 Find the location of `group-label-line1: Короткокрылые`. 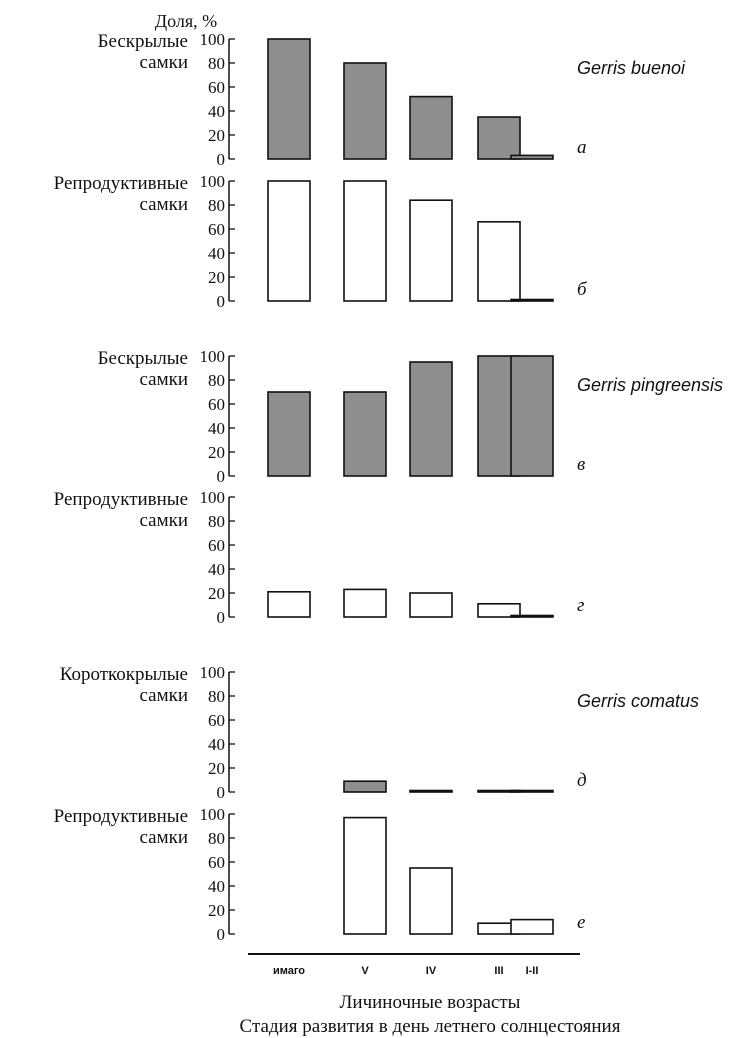

group-label-line1: Короткокрылые is located at coordinates (124, 674).